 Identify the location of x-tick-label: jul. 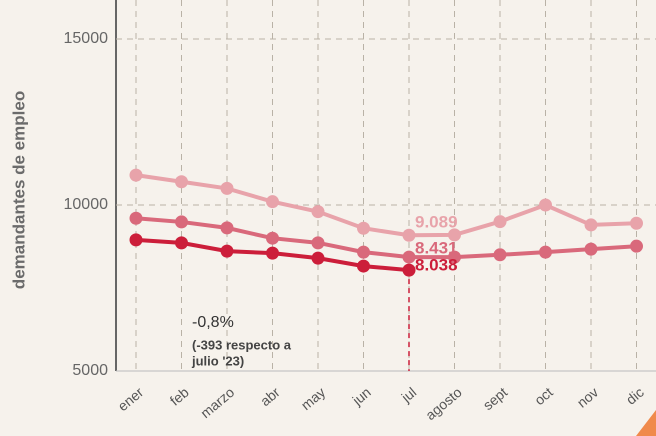
(409, 395).